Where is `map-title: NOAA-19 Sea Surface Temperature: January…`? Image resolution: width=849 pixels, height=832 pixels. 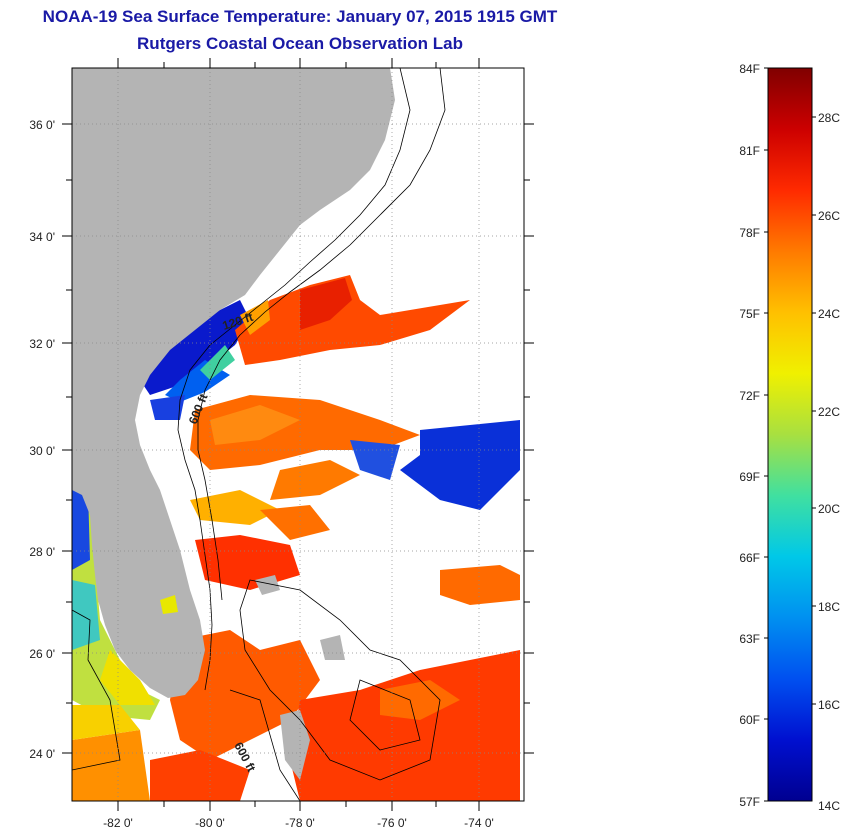
map-title: NOAA-19 Sea Surface Temperature: January… is located at coordinates (300, 16).